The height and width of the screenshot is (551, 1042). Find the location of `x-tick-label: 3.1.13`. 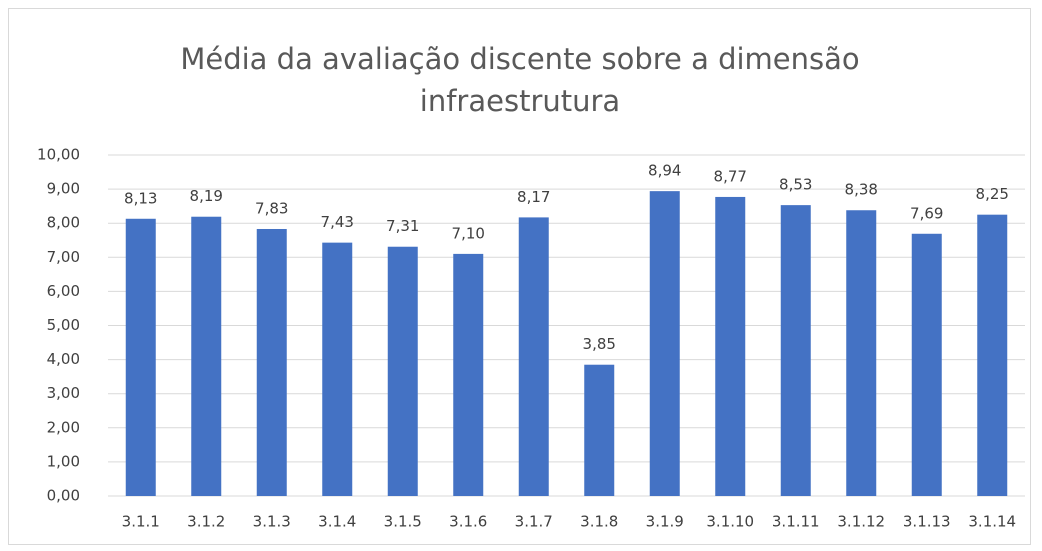

x-tick-label: 3.1.13 is located at coordinates (927, 522).